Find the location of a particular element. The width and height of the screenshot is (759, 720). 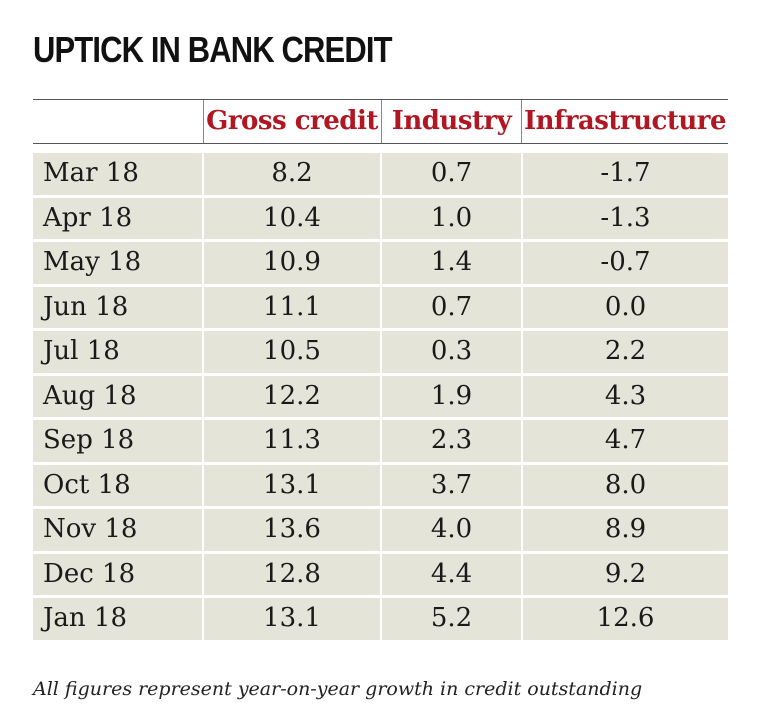

table-row: Apr 18 10.4 1.0 -1.3 is located at coordinates (380, 218).